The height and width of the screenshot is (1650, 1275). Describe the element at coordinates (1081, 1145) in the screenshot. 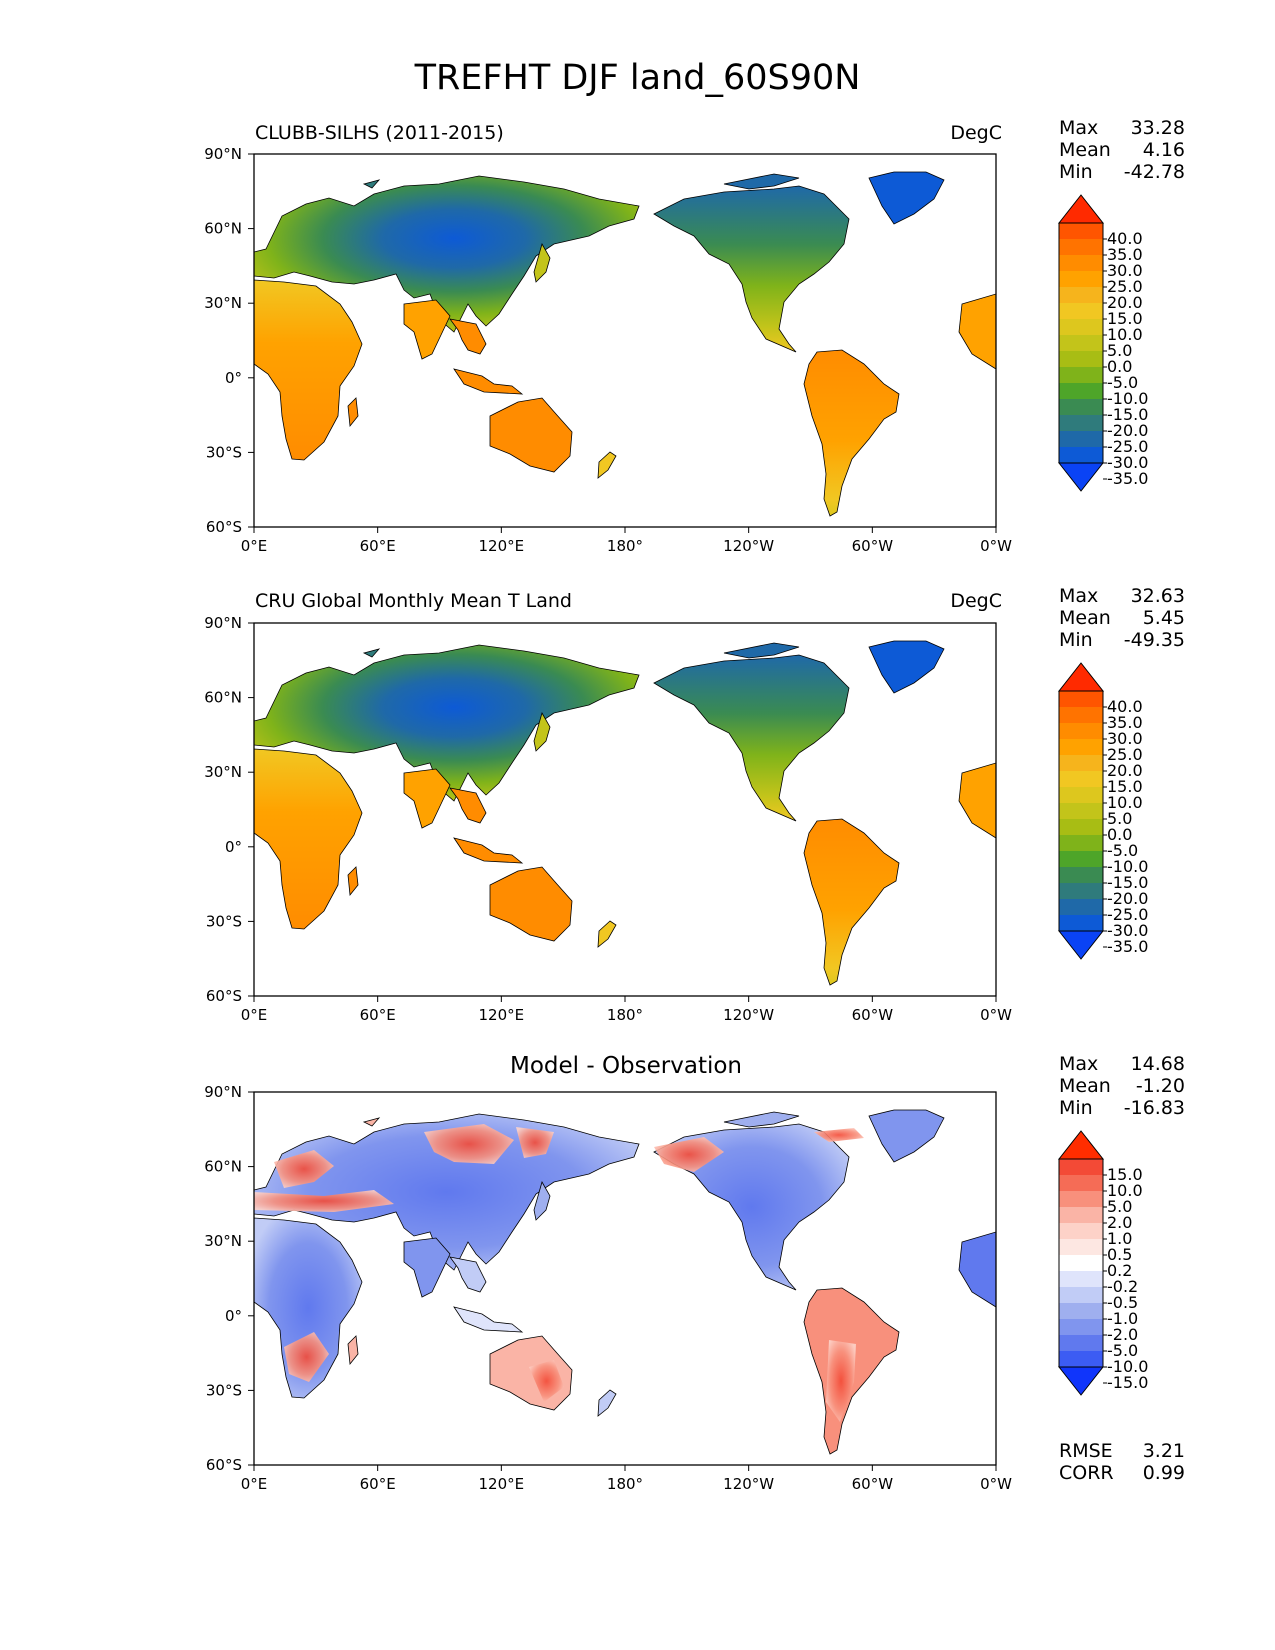

I see `colorbar-extend-max` at that location.